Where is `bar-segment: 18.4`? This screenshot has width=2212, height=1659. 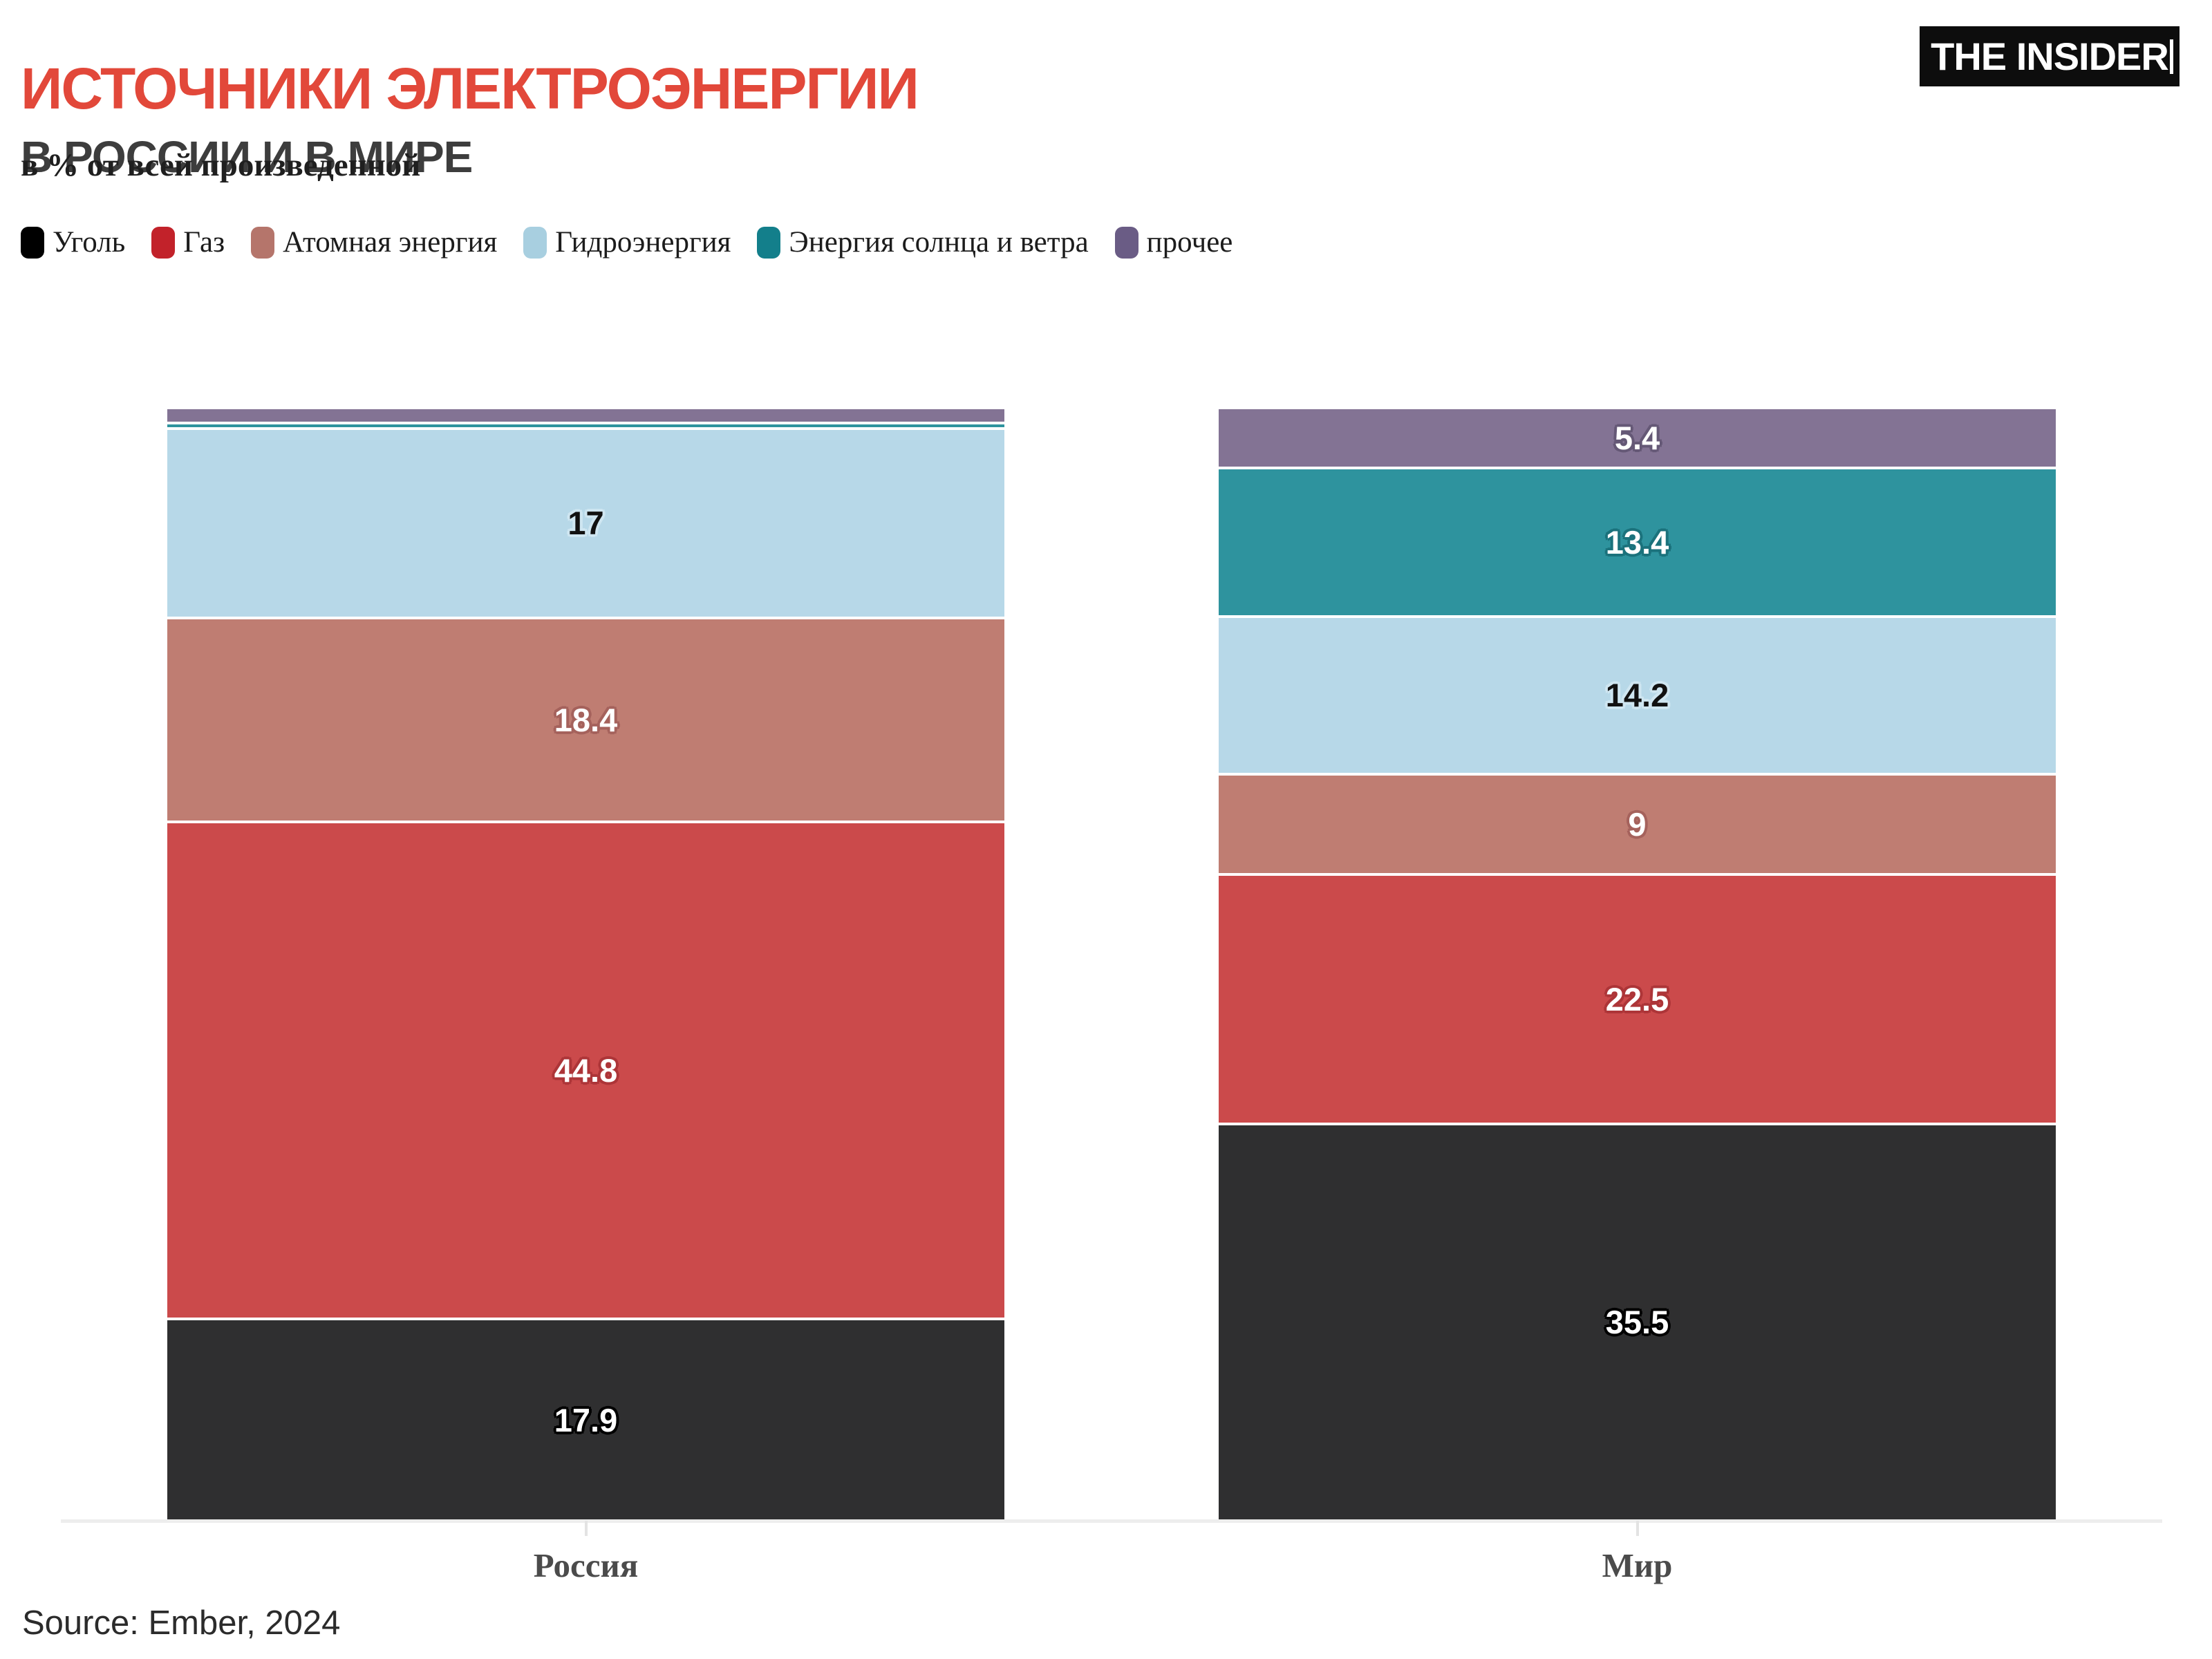
bar-segment: 18.4 is located at coordinates (585, 721).